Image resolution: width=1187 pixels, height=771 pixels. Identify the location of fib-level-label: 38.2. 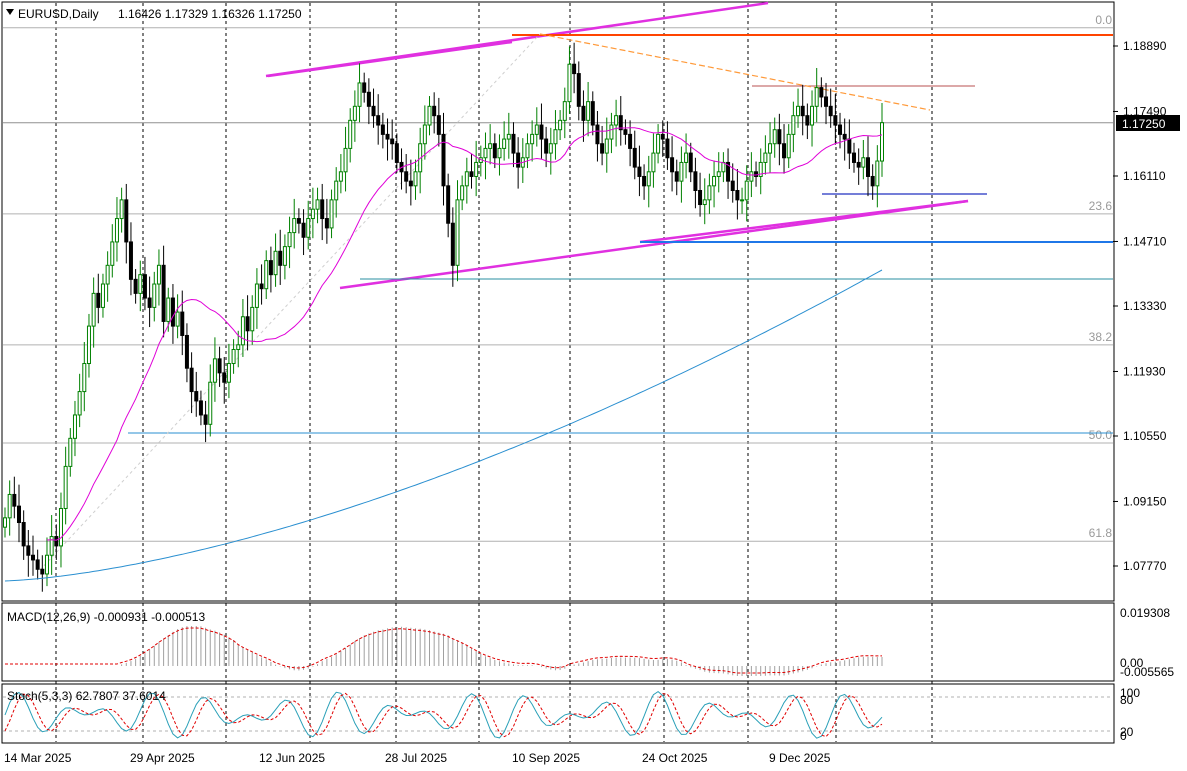
(1101, 337).